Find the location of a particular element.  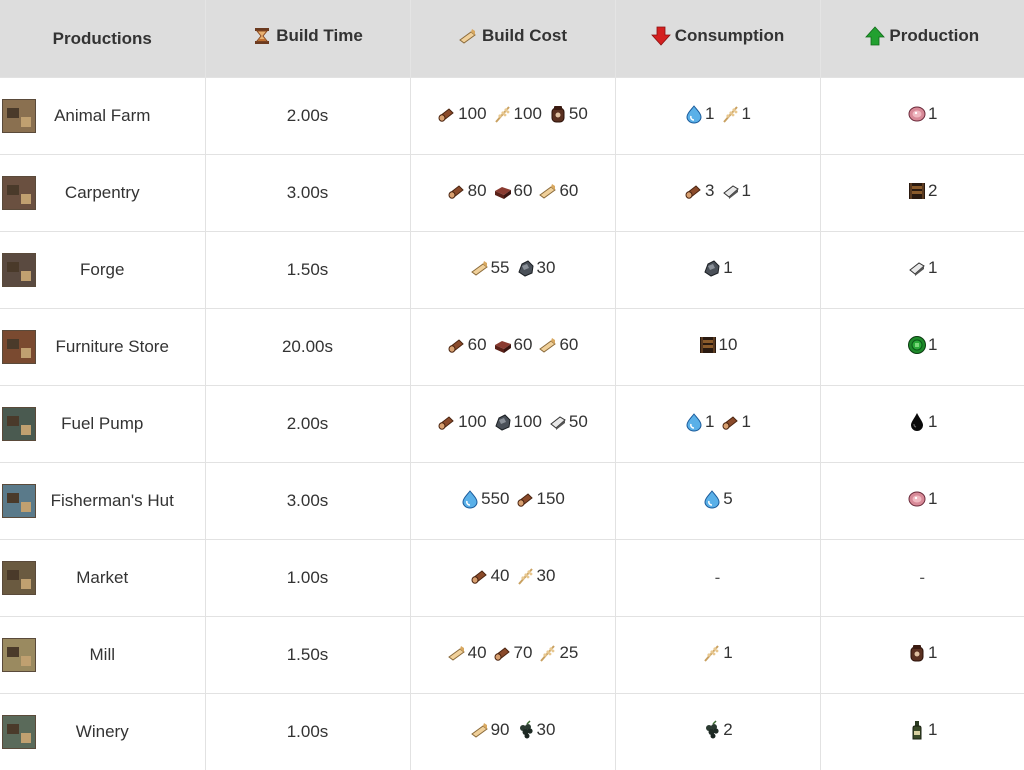

animal-farm-thumbnail is located at coordinates (19, 116).